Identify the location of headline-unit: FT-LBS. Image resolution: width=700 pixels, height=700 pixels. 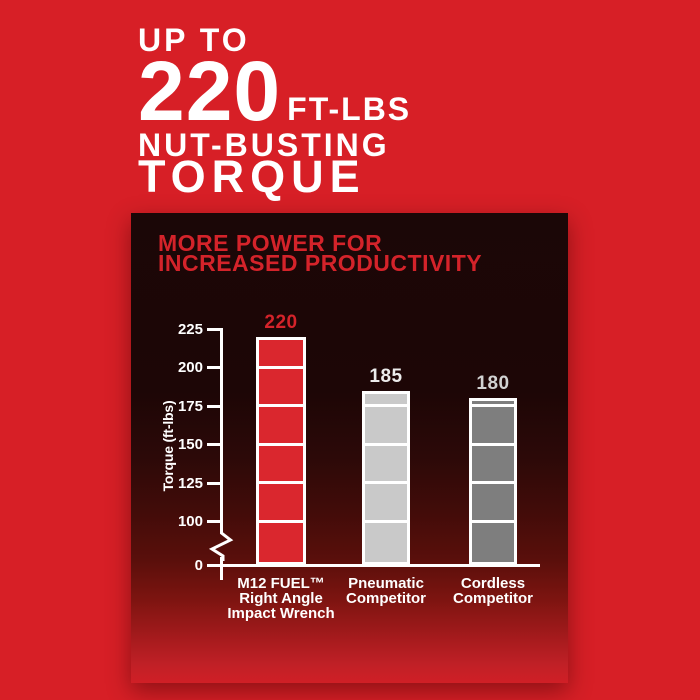
(349, 109).